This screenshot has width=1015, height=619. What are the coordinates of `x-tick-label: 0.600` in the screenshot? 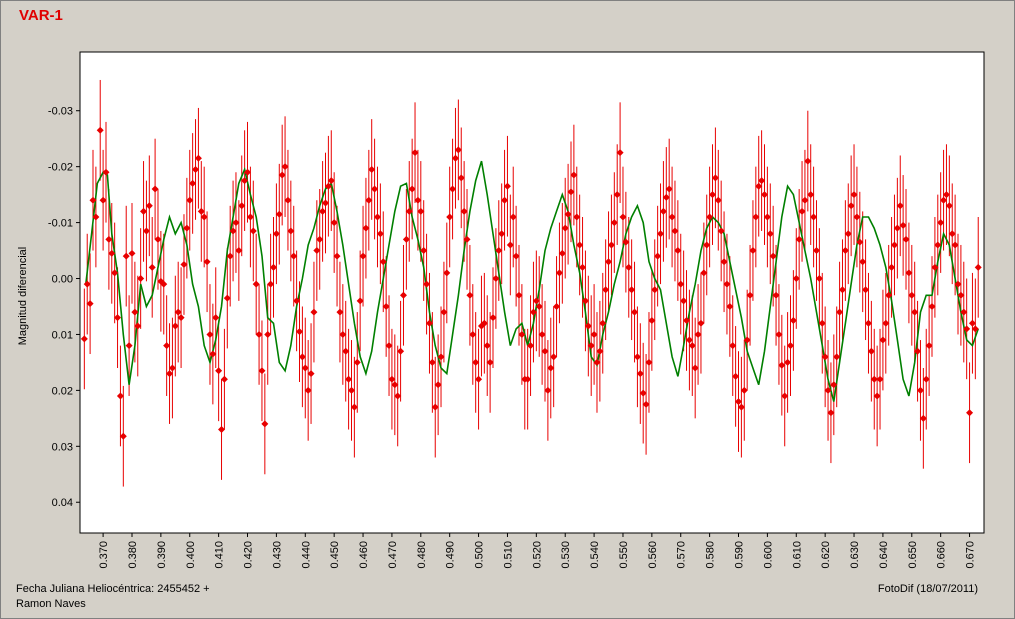 It's located at (768, 555).